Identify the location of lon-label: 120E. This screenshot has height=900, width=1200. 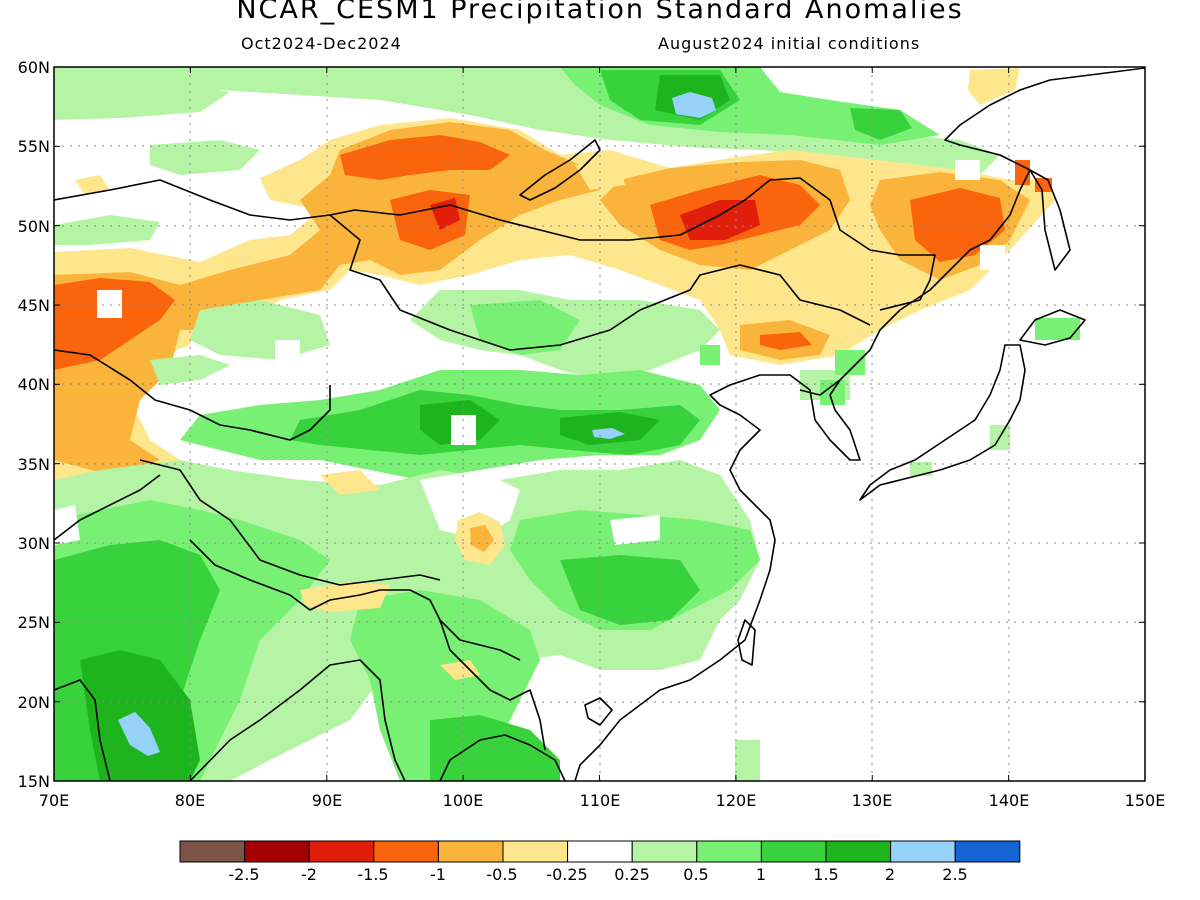
(736, 800).